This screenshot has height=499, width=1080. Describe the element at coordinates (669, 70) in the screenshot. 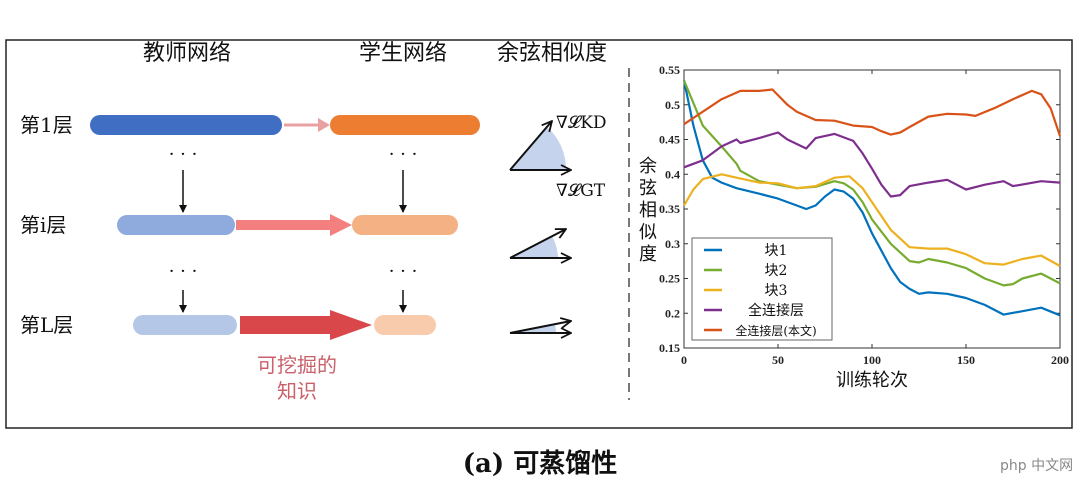

I see `y-tick-label: 0.55` at that location.